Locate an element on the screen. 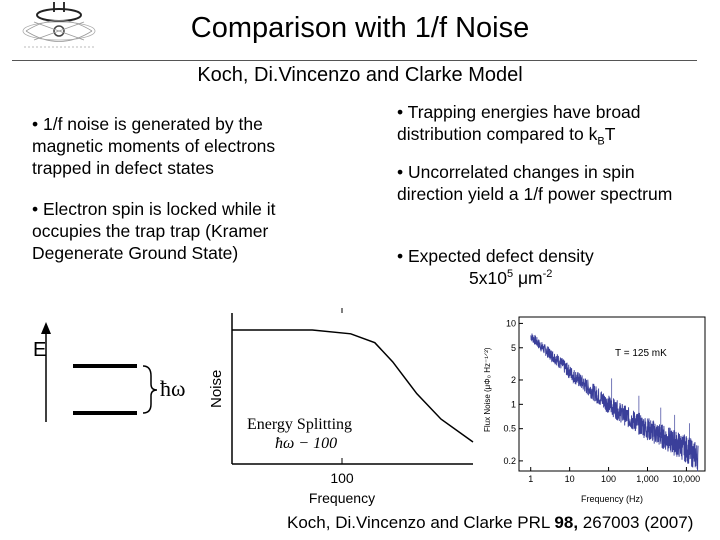 This screenshot has width=720, height=540. measured-x-tick-label: 1 is located at coordinates (530, 479).